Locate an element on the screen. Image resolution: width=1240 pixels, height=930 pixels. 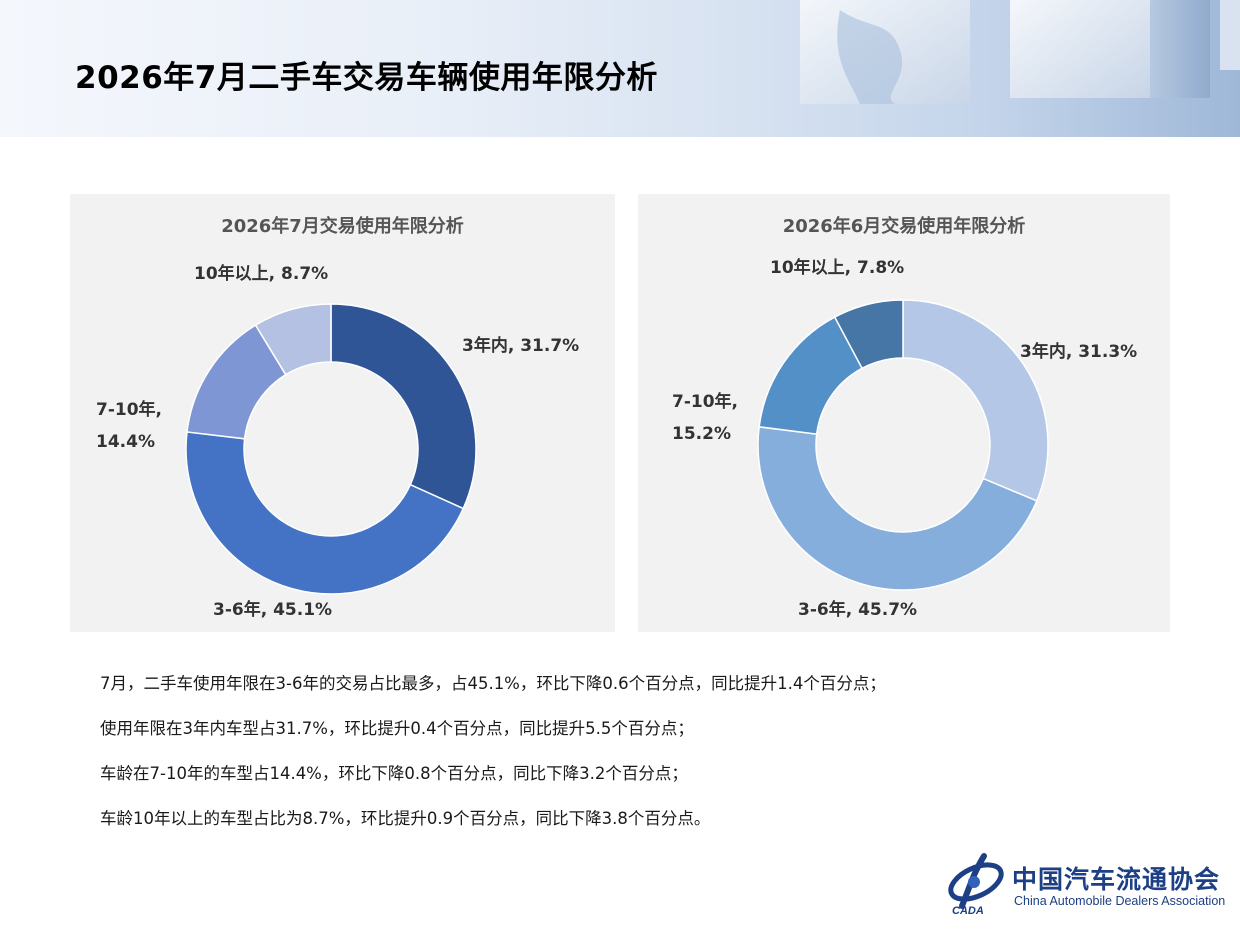
donut-chart-june is located at coordinates (903, 445).